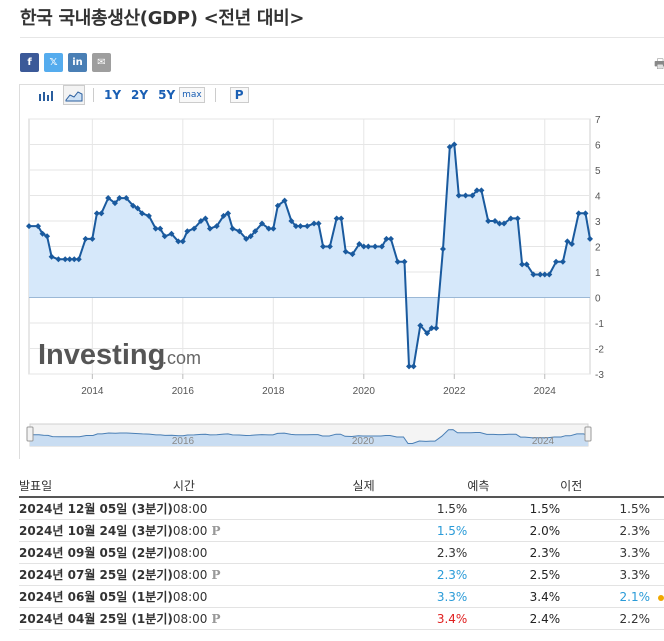  What do you see at coordinates (239, 95) in the screenshot?
I see `preliminary-toggle-button: P` at bounding box center [239, 95].